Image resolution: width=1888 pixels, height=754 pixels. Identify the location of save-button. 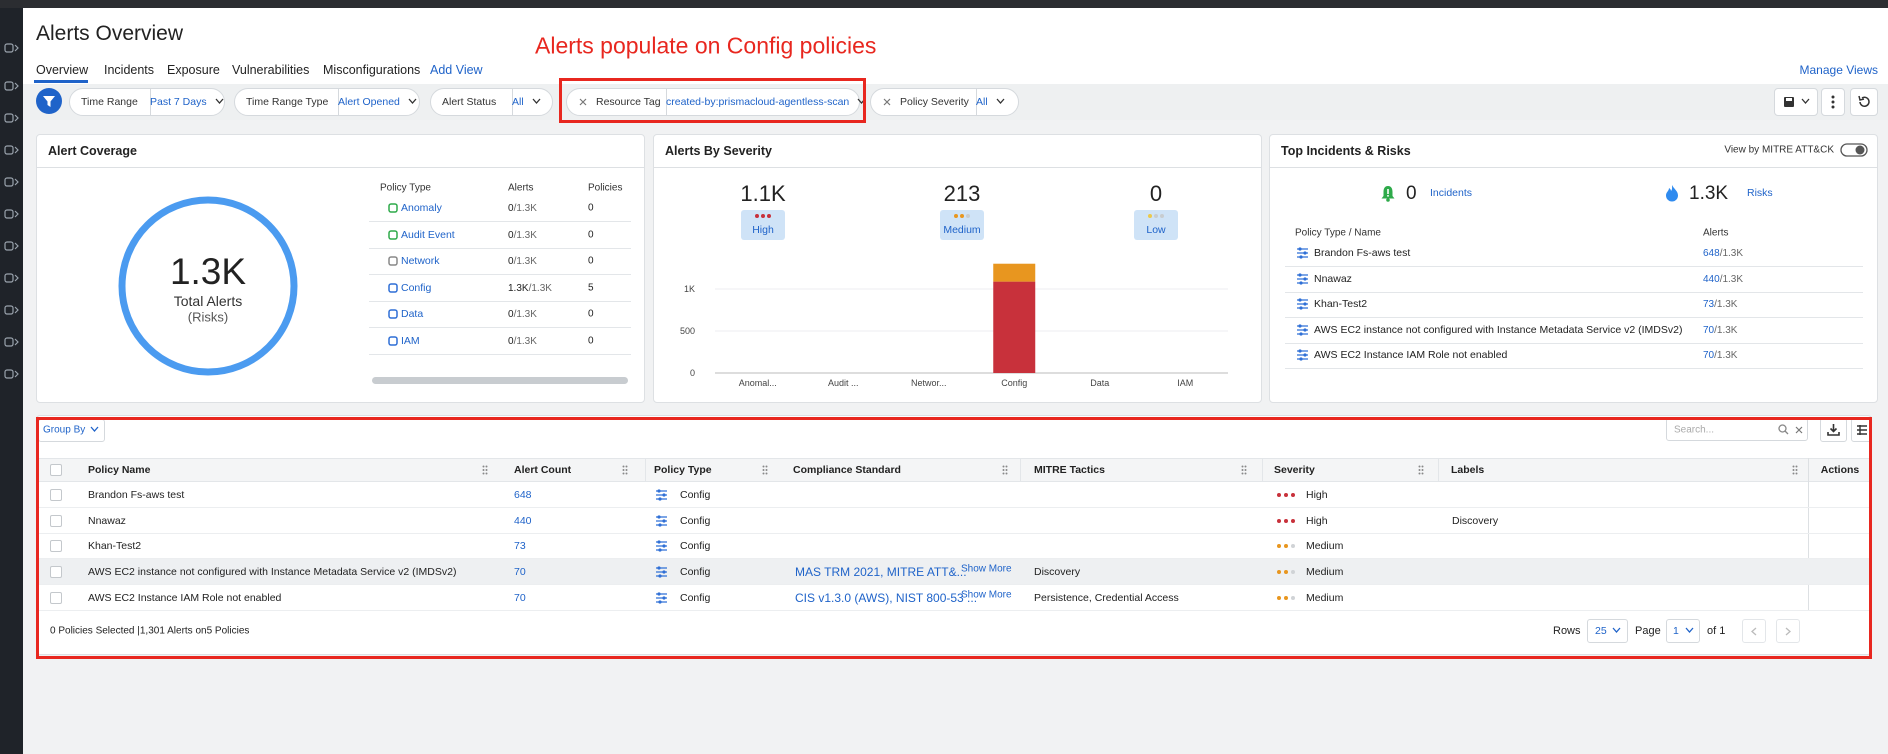
(1796, 102).